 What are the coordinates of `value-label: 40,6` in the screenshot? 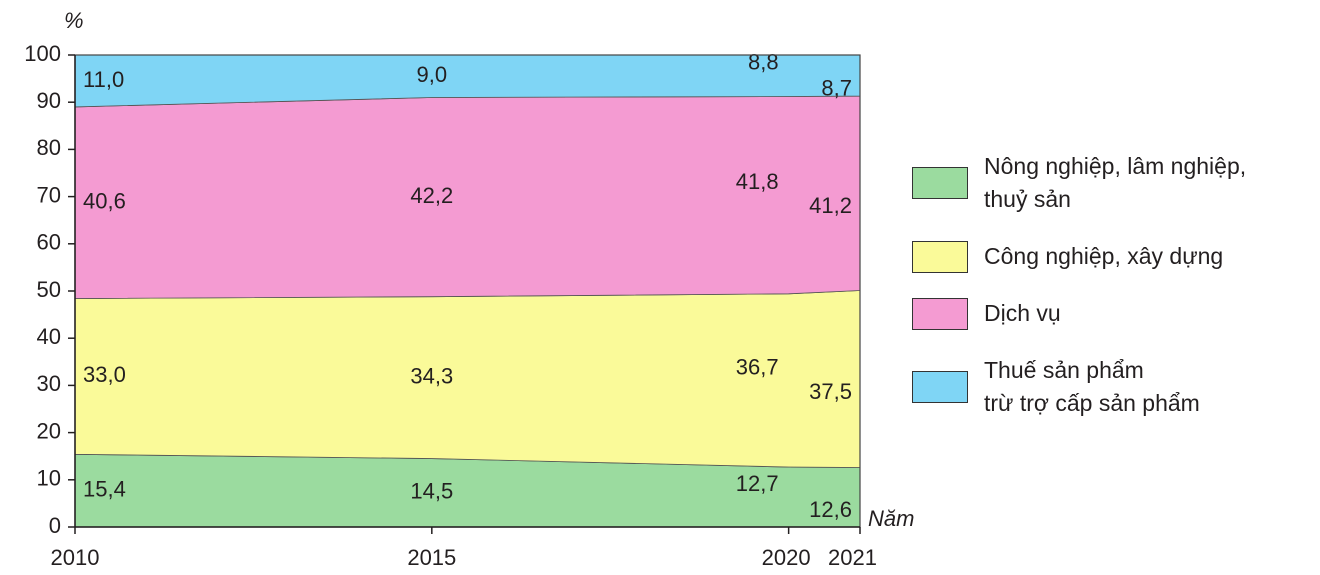 It's located at (104, 201).